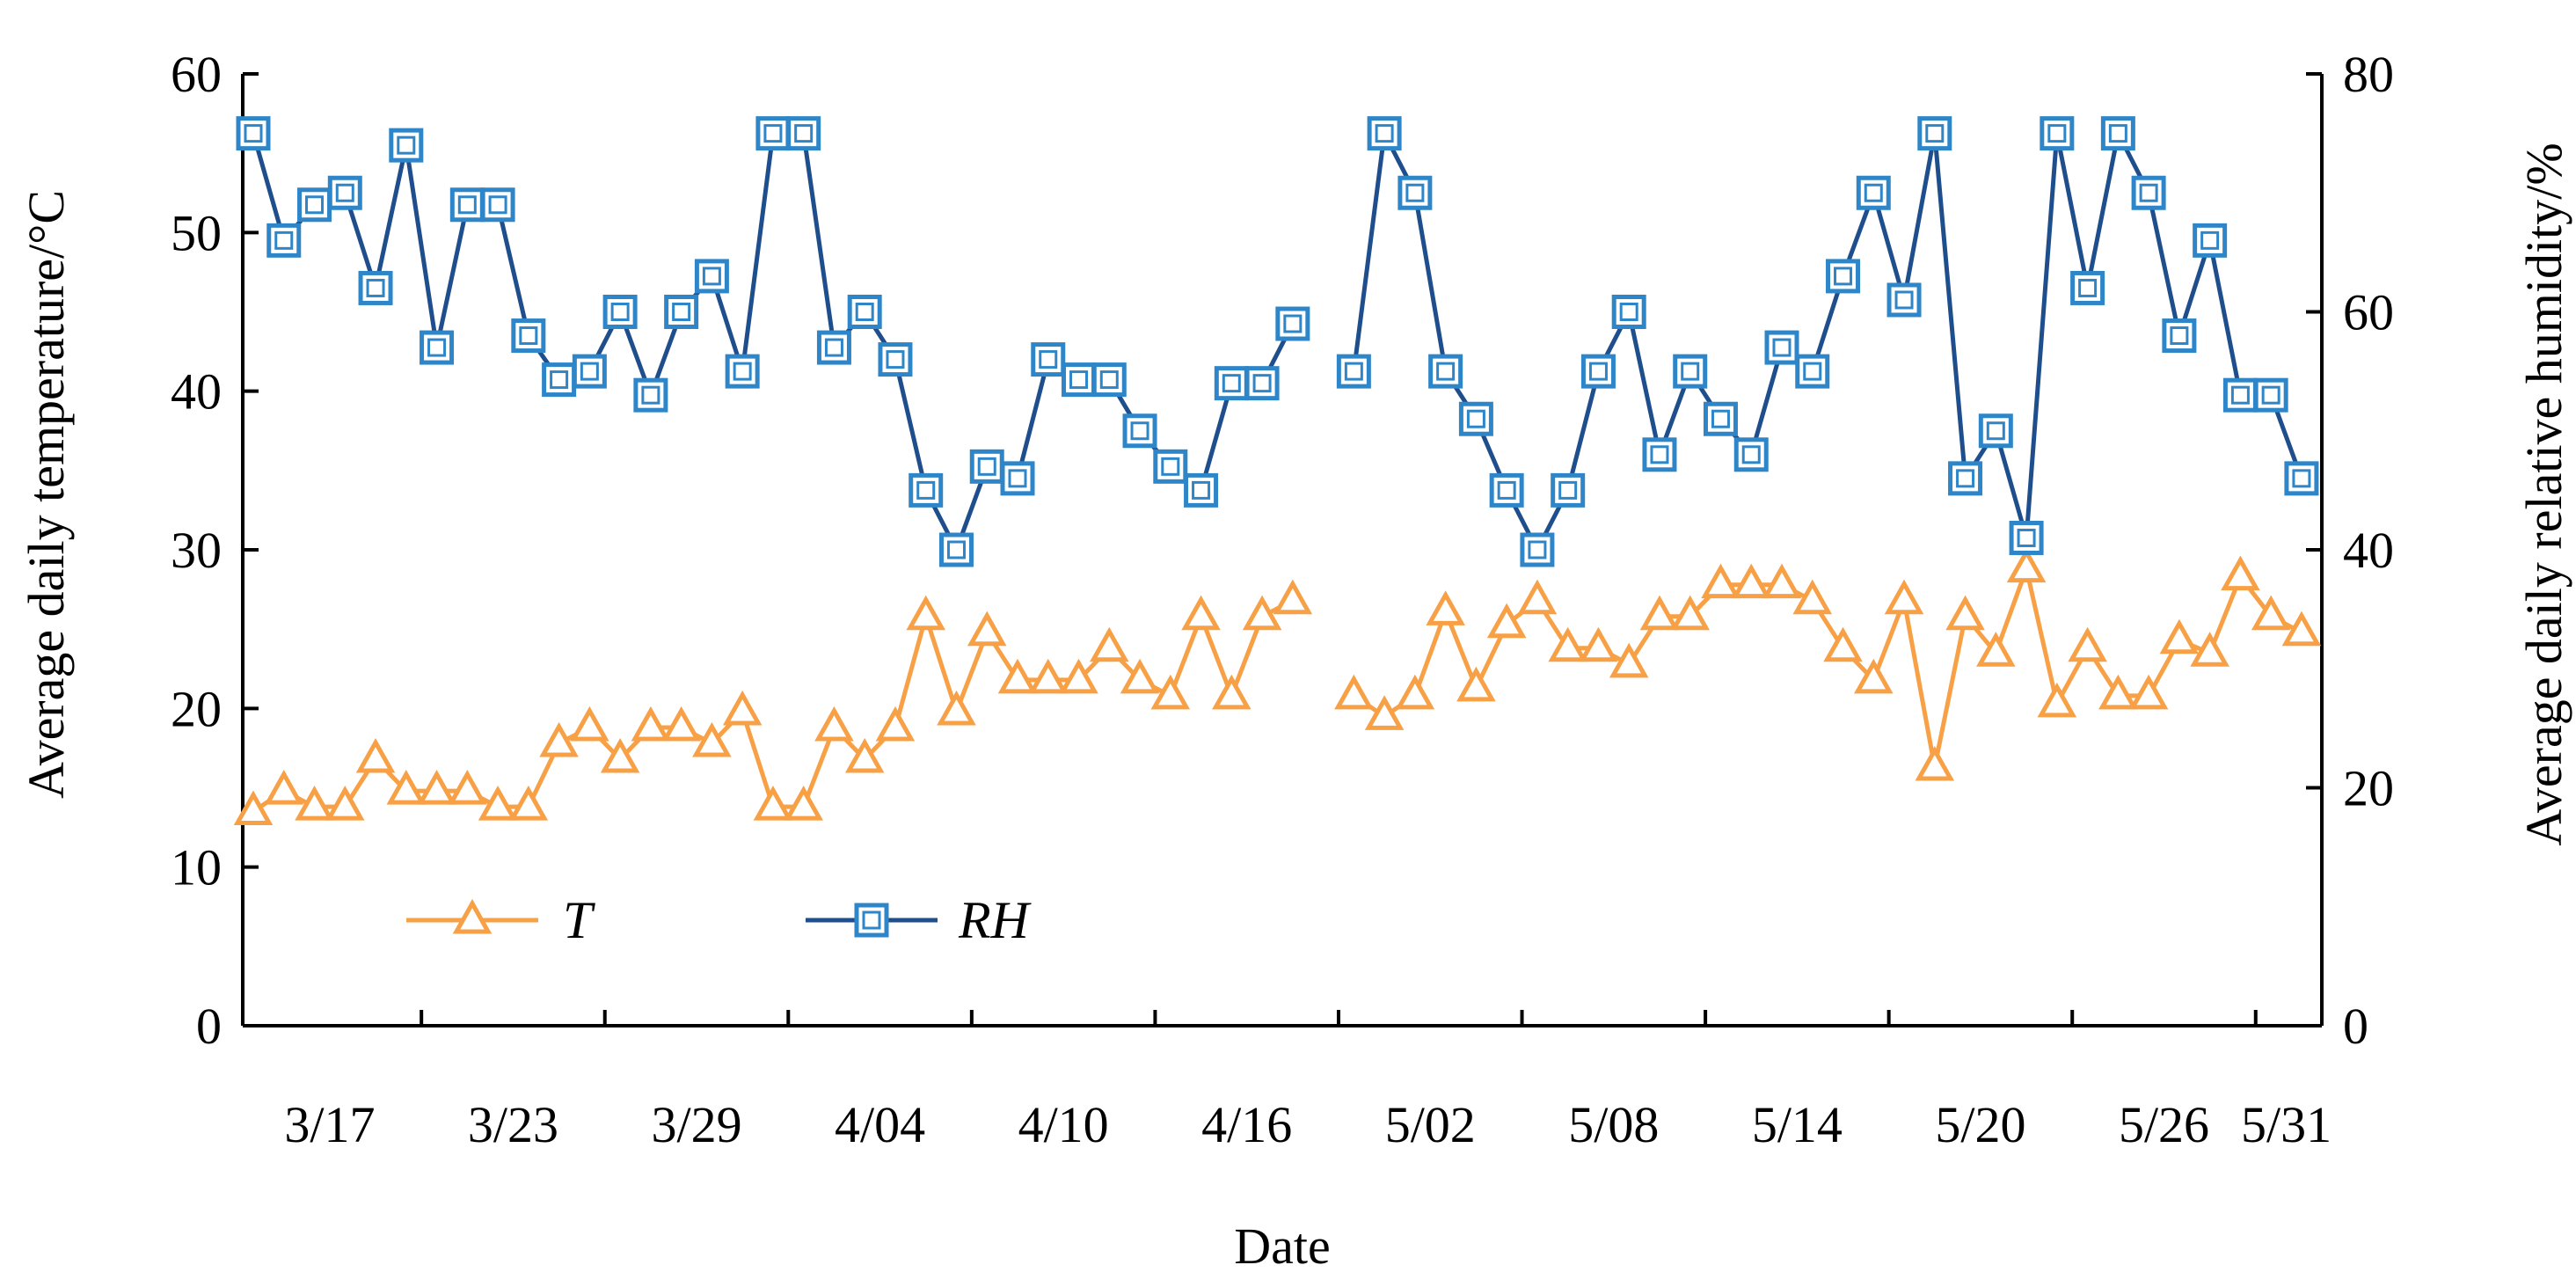 Image resolution: width=2576 pixels, height=1287 pixels. What do you see at coordinates (2368, 312) in the screenshot?
I see `right-tick-label: 60` at bounding box center [2368, 312].